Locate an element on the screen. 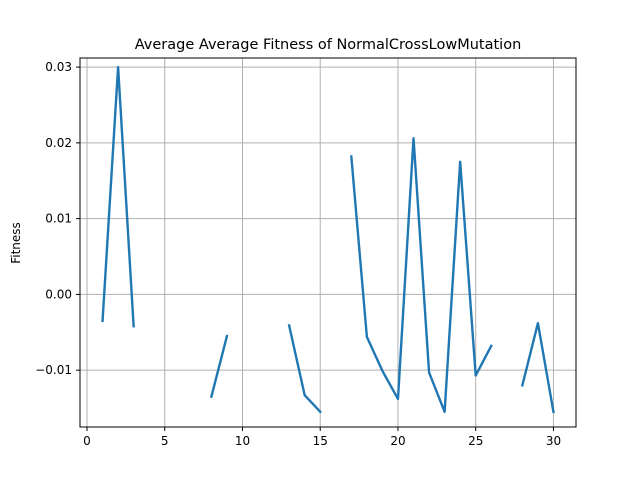 The height and width of the screenshot is (484, 640). x-tick-label: 10 is located at coordinates (242, 441).